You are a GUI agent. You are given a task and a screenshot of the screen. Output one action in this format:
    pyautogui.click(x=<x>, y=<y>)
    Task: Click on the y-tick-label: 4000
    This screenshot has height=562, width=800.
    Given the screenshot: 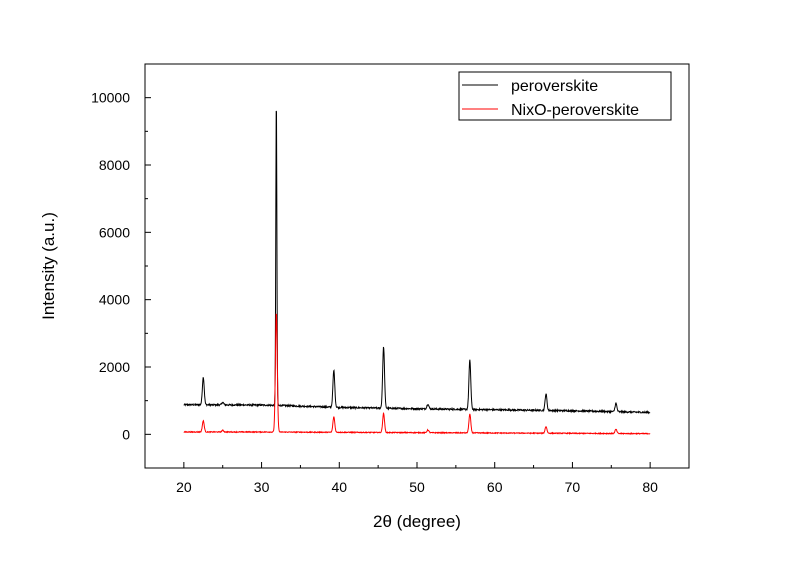 What is the action you would take?
    pyautogui.click(x=114, y=300)
    